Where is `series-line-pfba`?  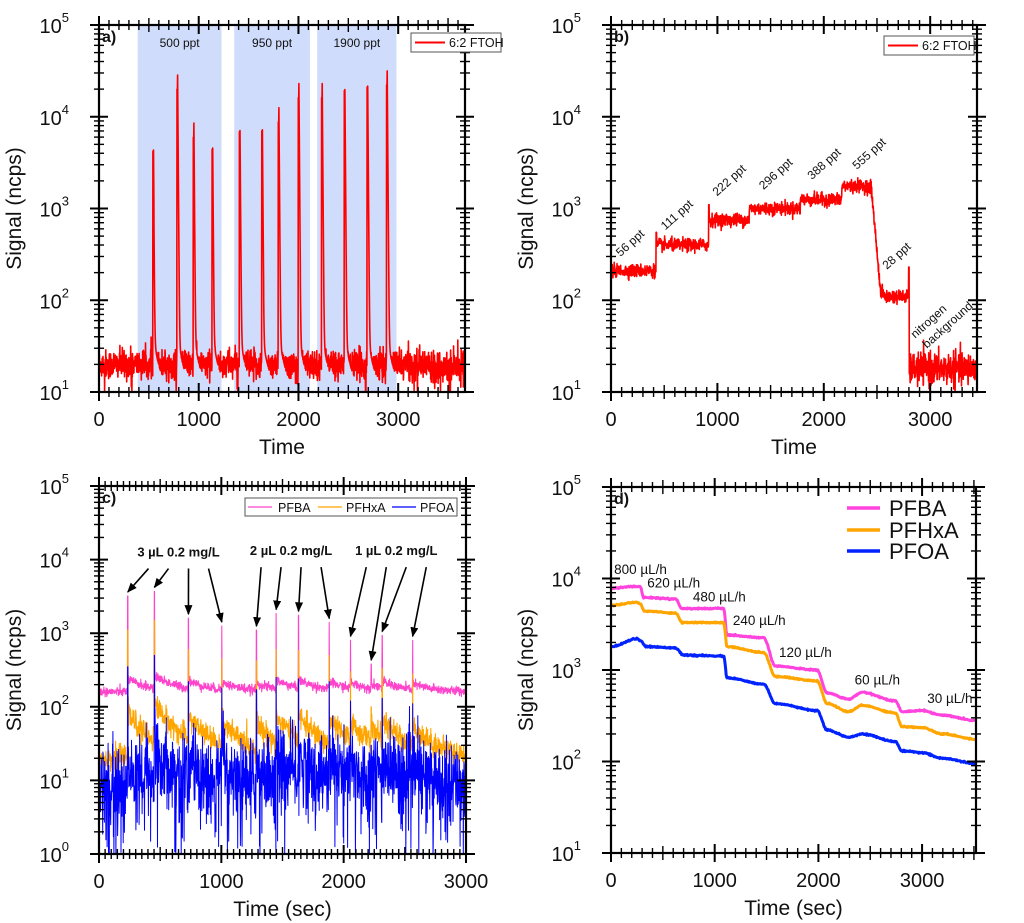 series-line-pfba is located at coordinates (282, 644).